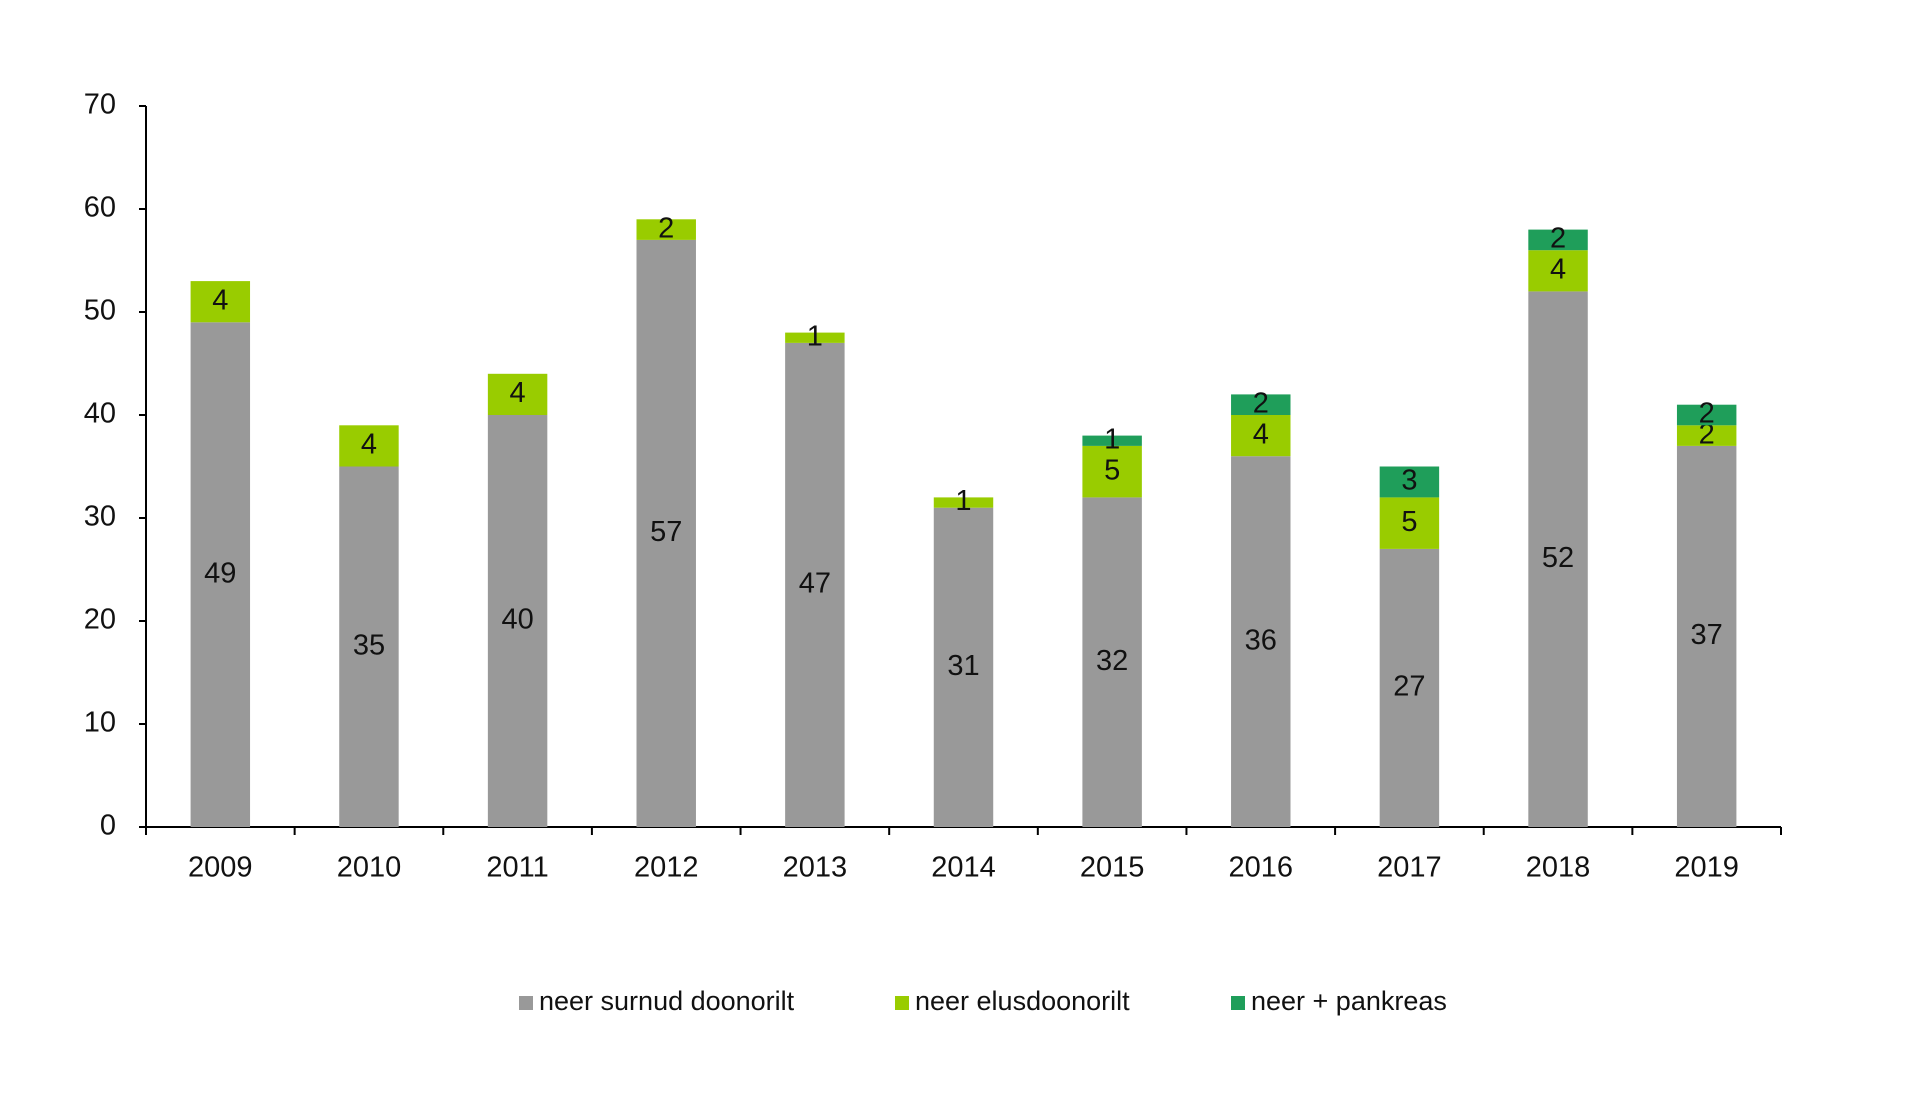 This screenshot has height=1097, width=1920. What do you see at coordinates (100, 620) in the screenshot?
I see `y-tick-label: 20` at bounding box center [100, 620].